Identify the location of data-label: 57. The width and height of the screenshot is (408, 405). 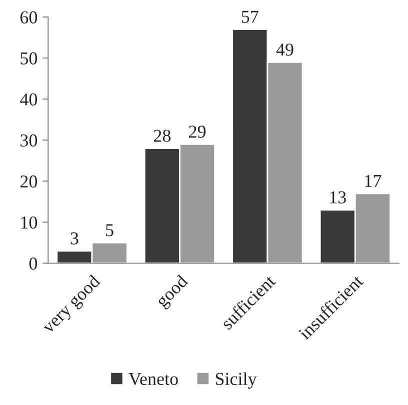
(250, 16).